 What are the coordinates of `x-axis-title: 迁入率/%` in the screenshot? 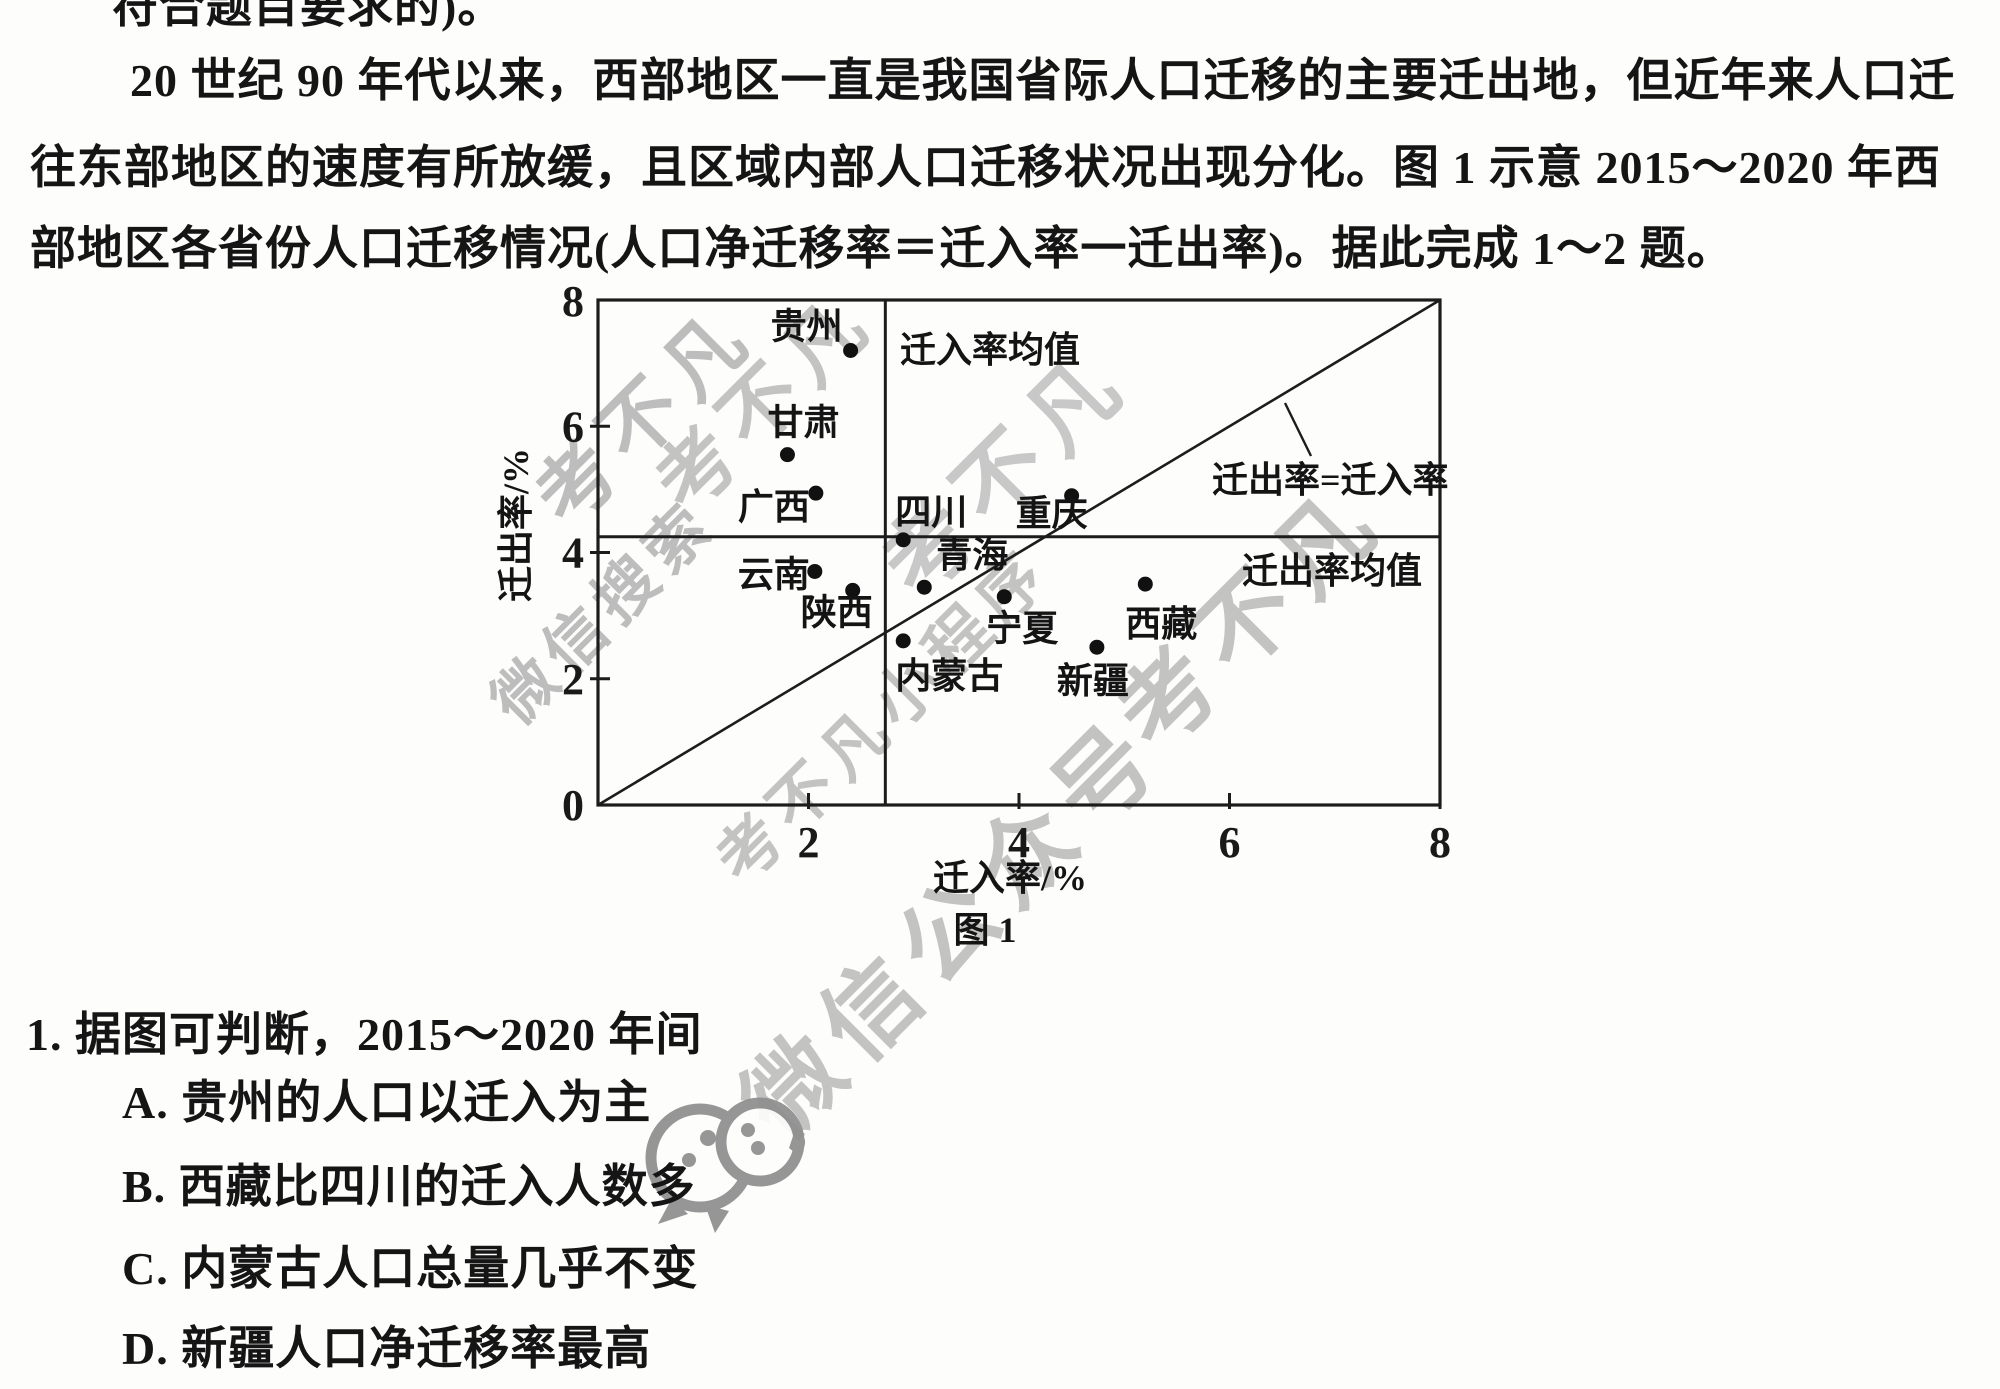 It's located at (1010, 878).